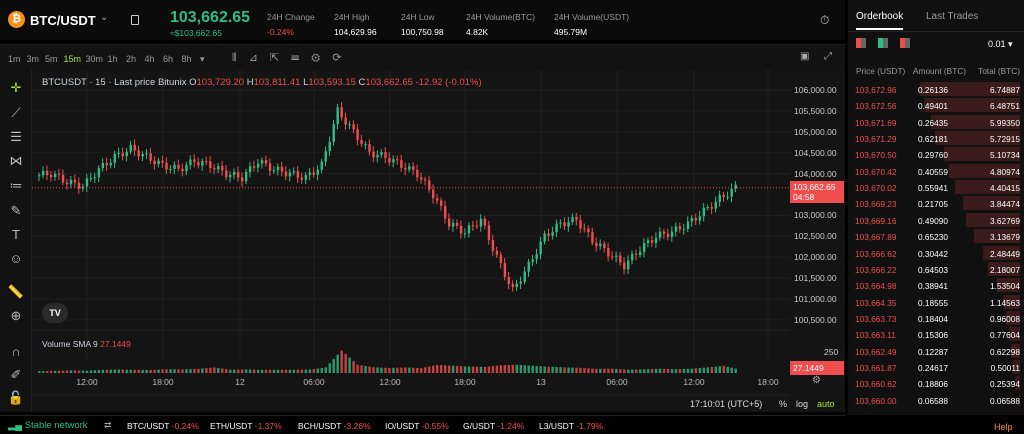  What do you see at coordinates (108, 425) in the screenshot?
I see `ticker-settings-icon: ⇄` at bounding box center [108, 425].